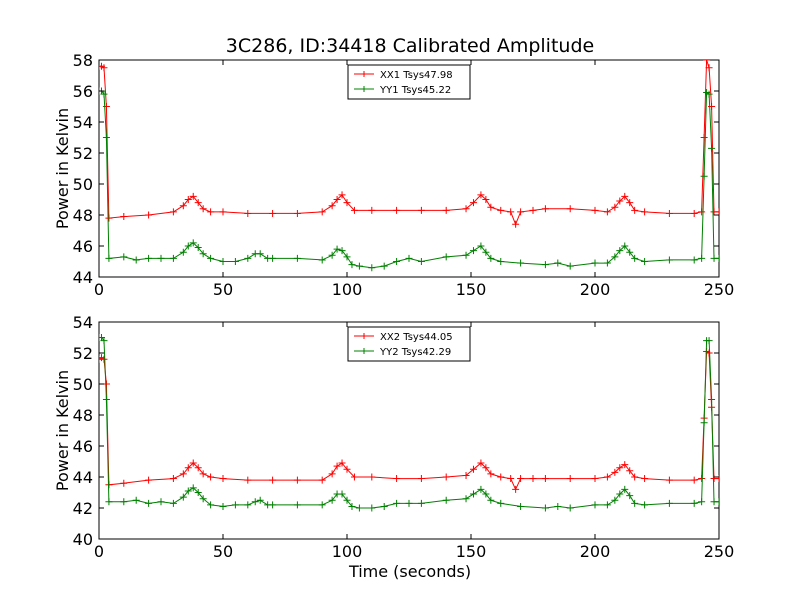  I want to click on chart-title: 3C286, ID:34418 Calibrated Amplitude, so click(410, 46).